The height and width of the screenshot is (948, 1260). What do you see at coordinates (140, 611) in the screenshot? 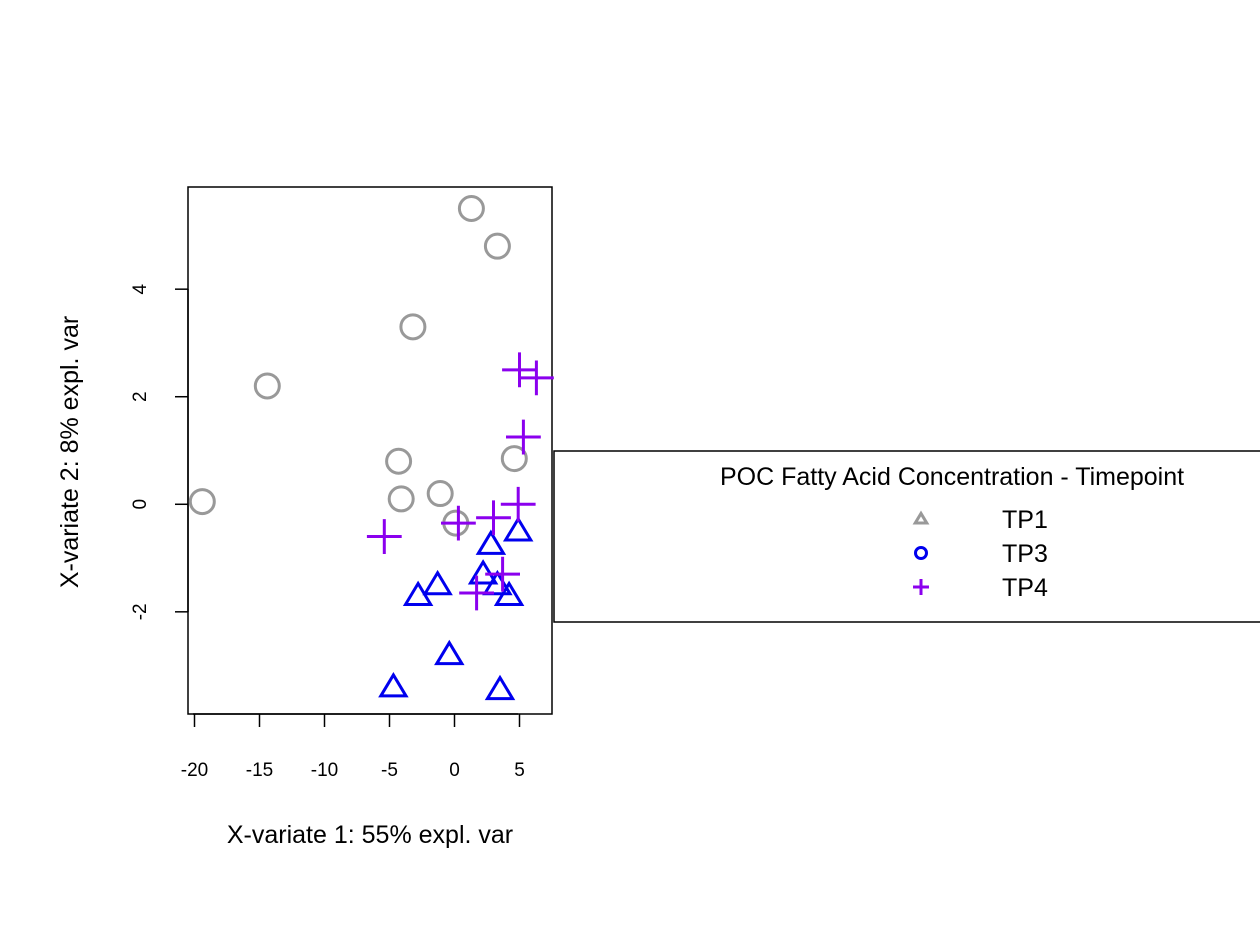
I see `y-tick-label: -2` at bounding box center [140, 611].